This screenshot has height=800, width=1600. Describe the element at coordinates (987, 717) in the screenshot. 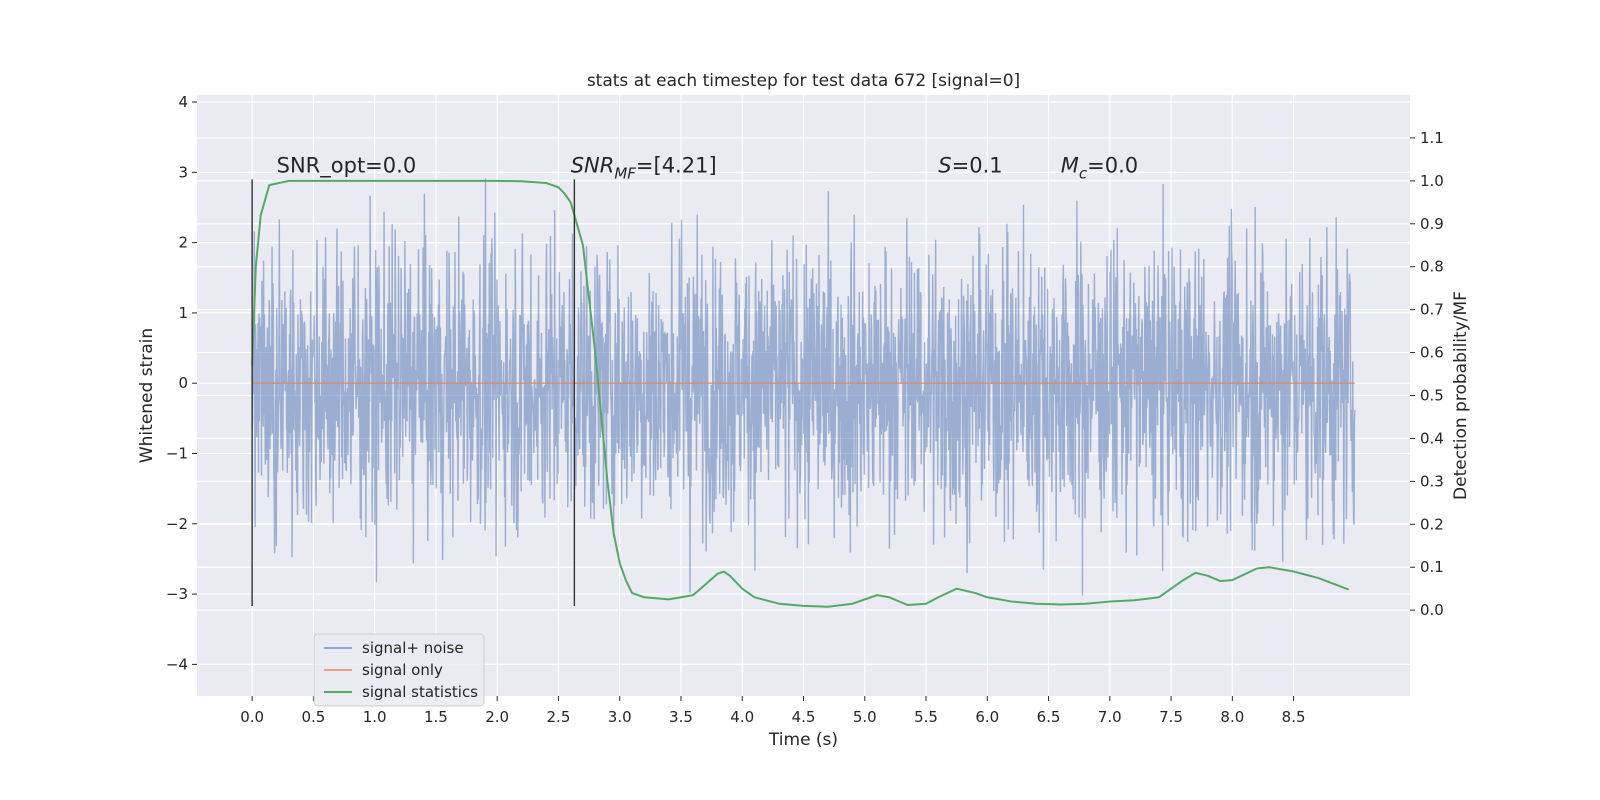

I see `x-tick-label: 6.0` at that location.